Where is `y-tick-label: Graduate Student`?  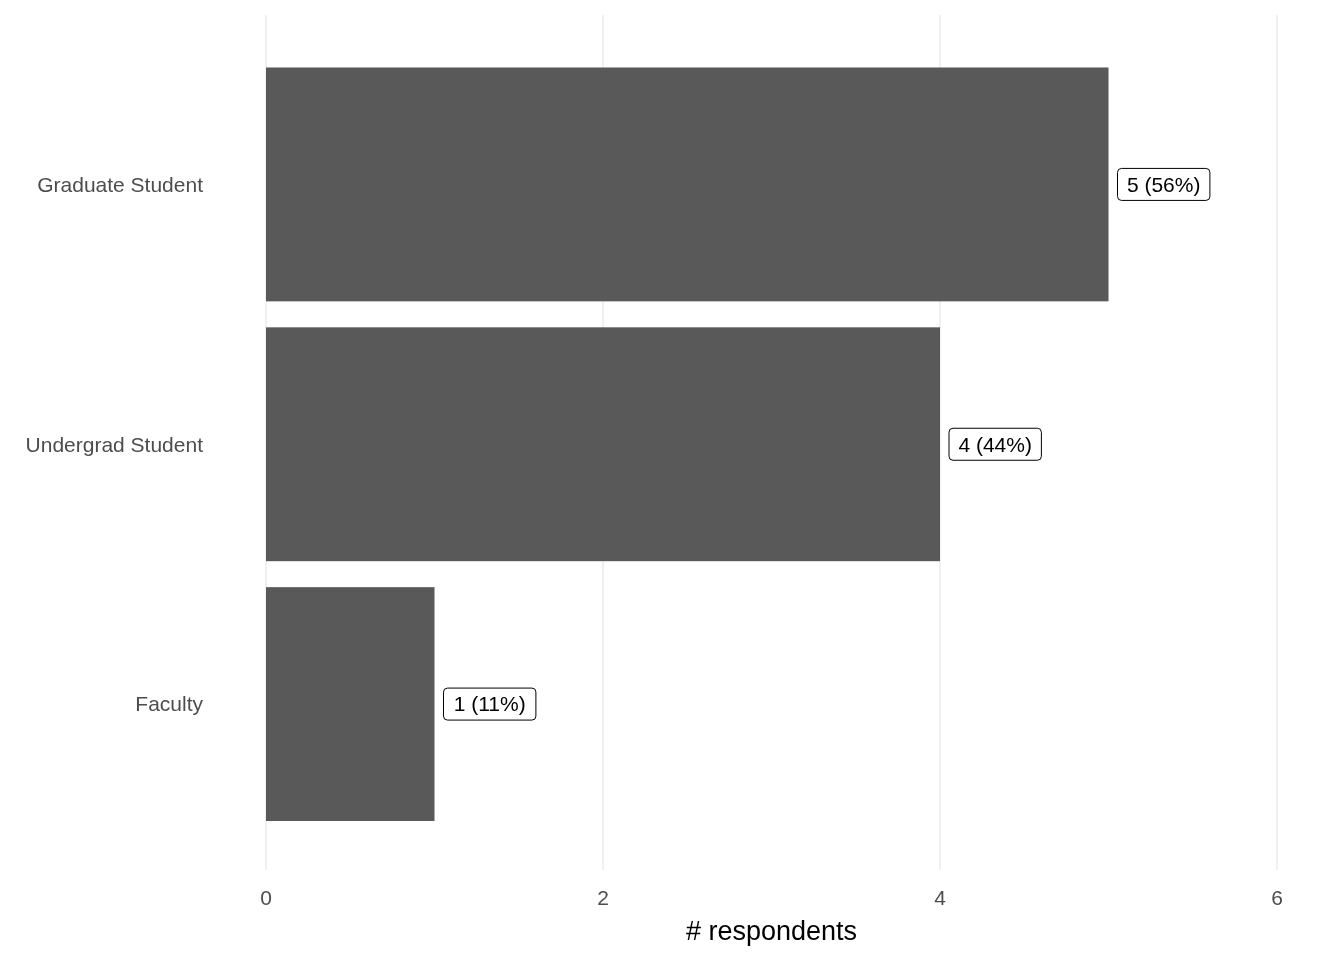
y-tick-label: Graduate Student is located at coordinates (120, 184).